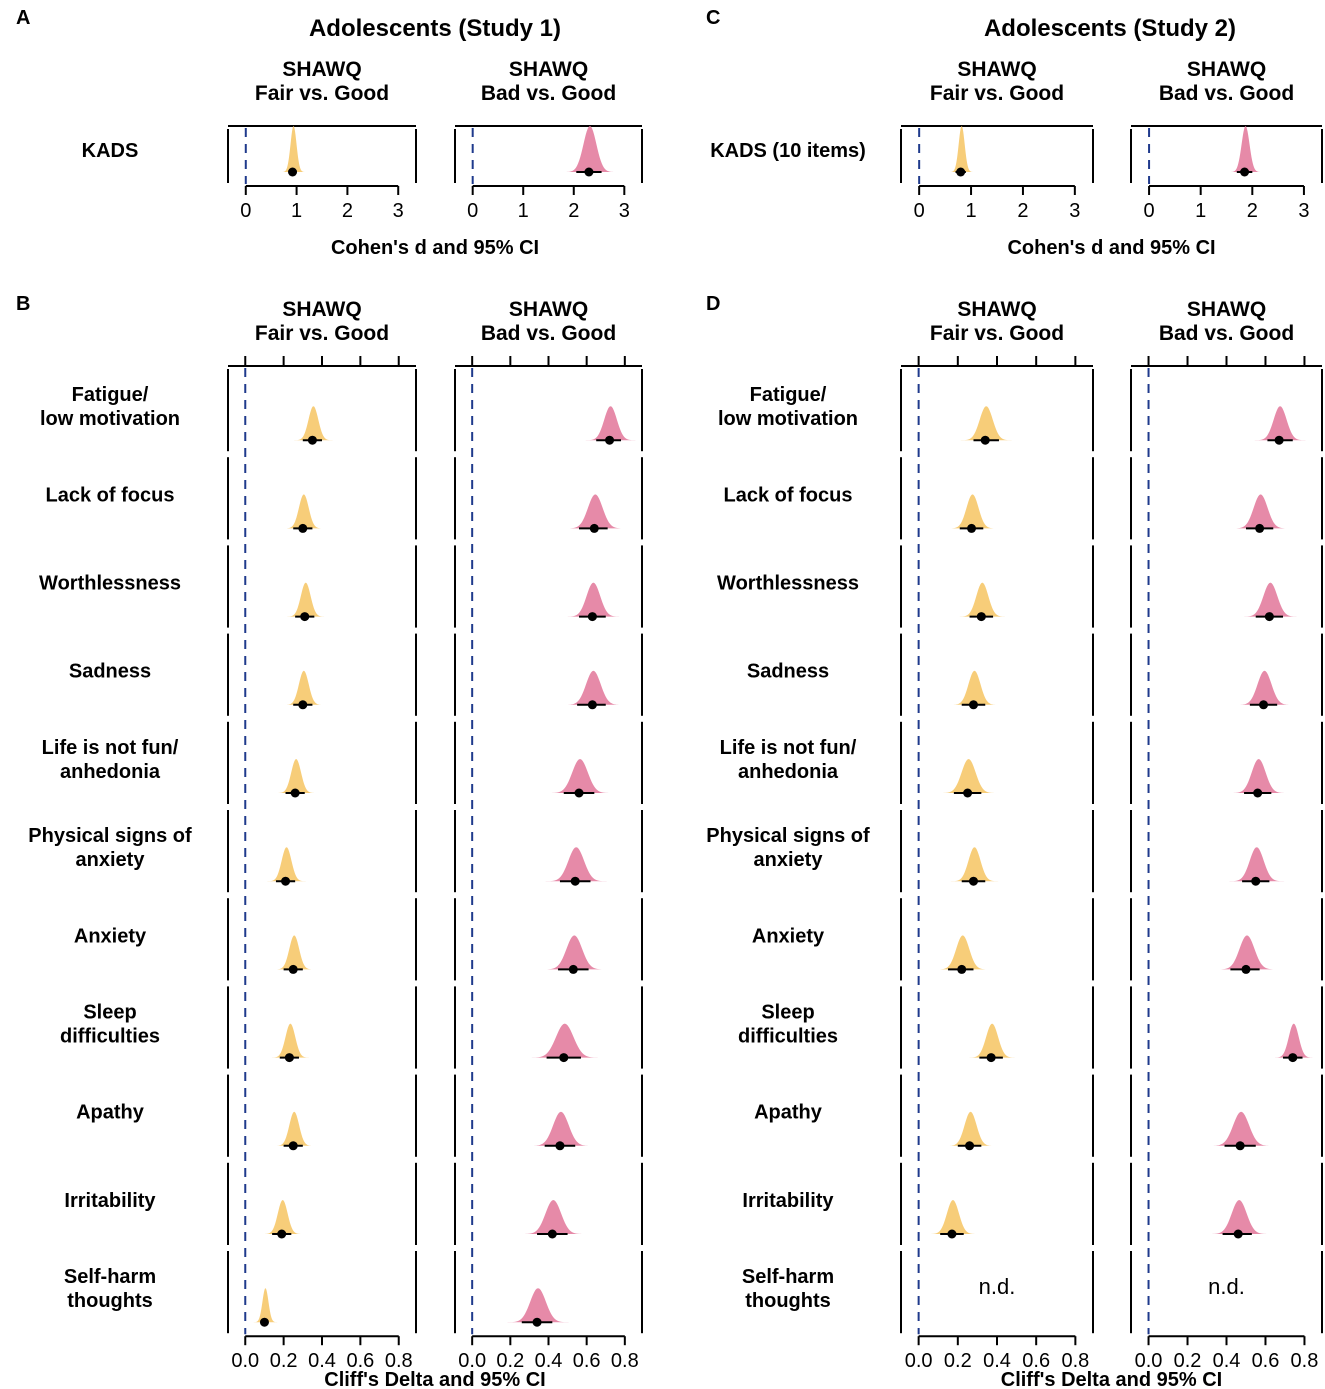  What do you see at coordinates (788, 1113) in the screenshot?
I see `row-label: Apathy` at bounding box center [788, 1113].